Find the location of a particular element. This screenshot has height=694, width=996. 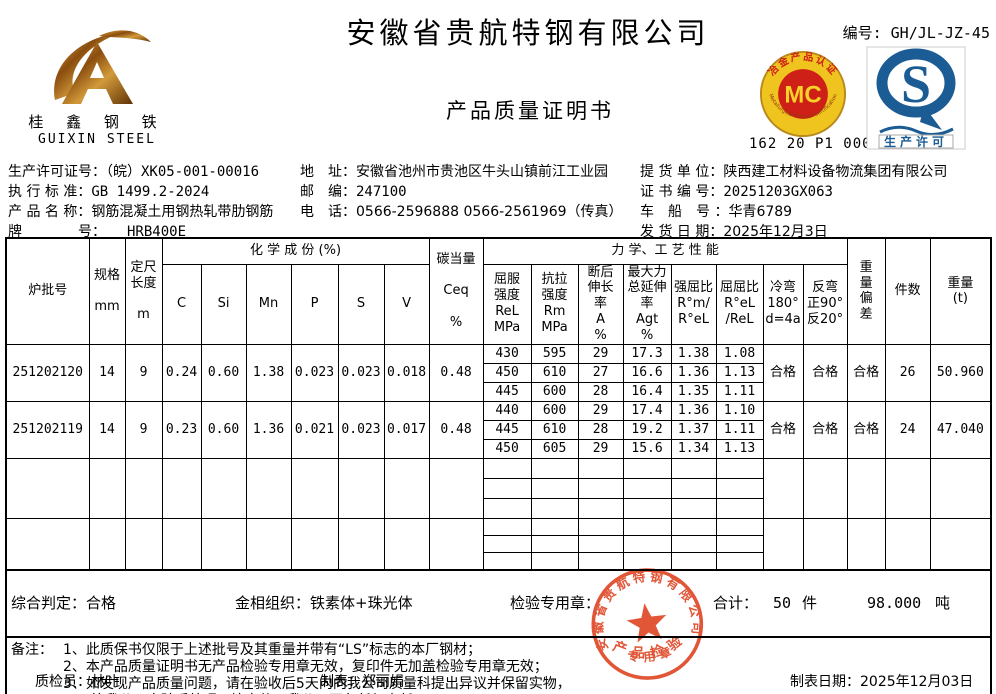

vehicle-no-row: 车 船 号 ：华青6789 is located at coordinates (716, 212).